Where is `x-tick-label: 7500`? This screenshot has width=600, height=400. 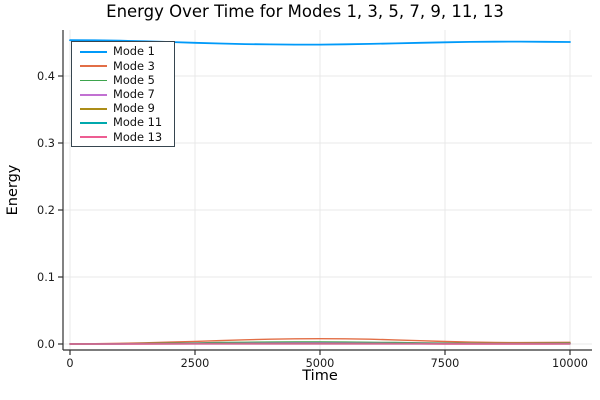
x-tick-label: 7500 is located at coordinates (445, 363).